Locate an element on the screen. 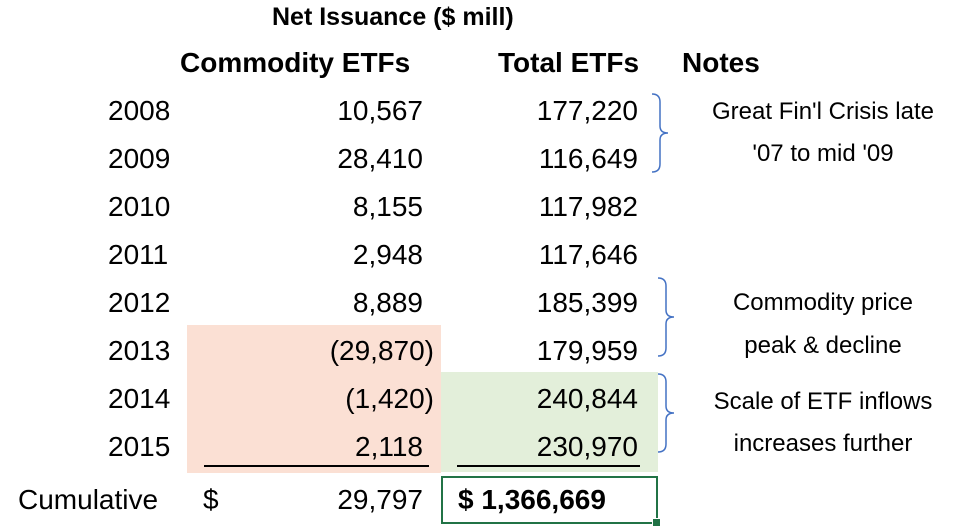  row-total: 117,646 is located at coordinates (588, 254).